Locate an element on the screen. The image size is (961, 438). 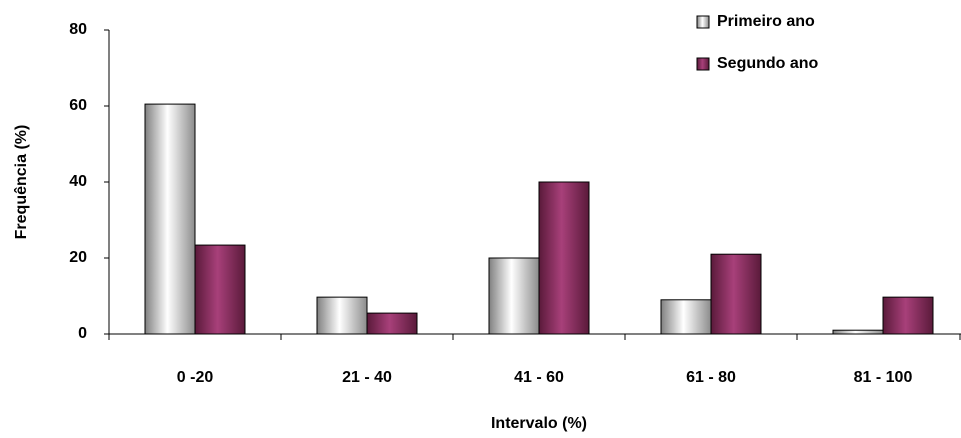
x-tick-label: 21 - 40 is located at coordinates (367, 377).